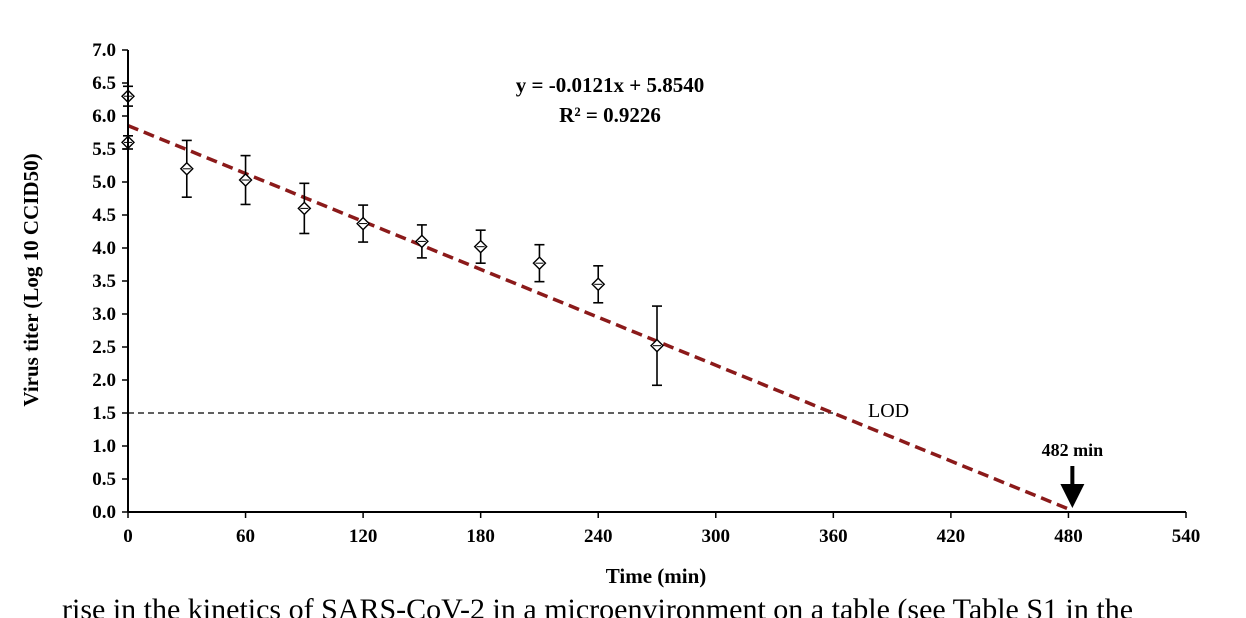  Describe the element at coordinates (1068, 536) in the screenshot. I see `x-tick-label: 480` at that location.